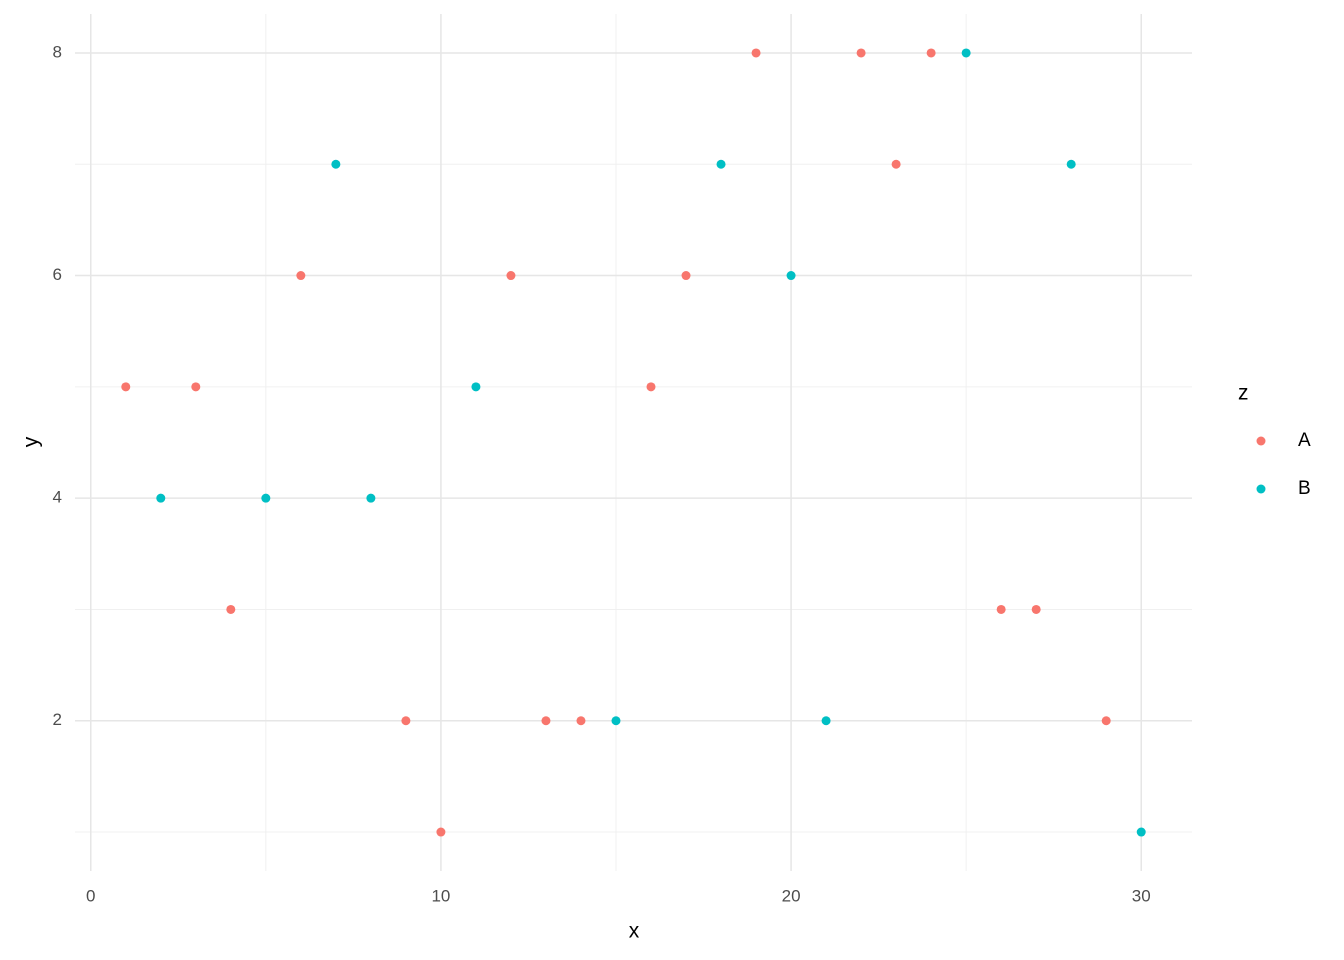 Image resolution: width=1344 pixels, height=960 pixels. What do you see at coordinates (440, 895) in the screenshot?
I see `x-tick-label: 10` at bounding box center [440, 895].